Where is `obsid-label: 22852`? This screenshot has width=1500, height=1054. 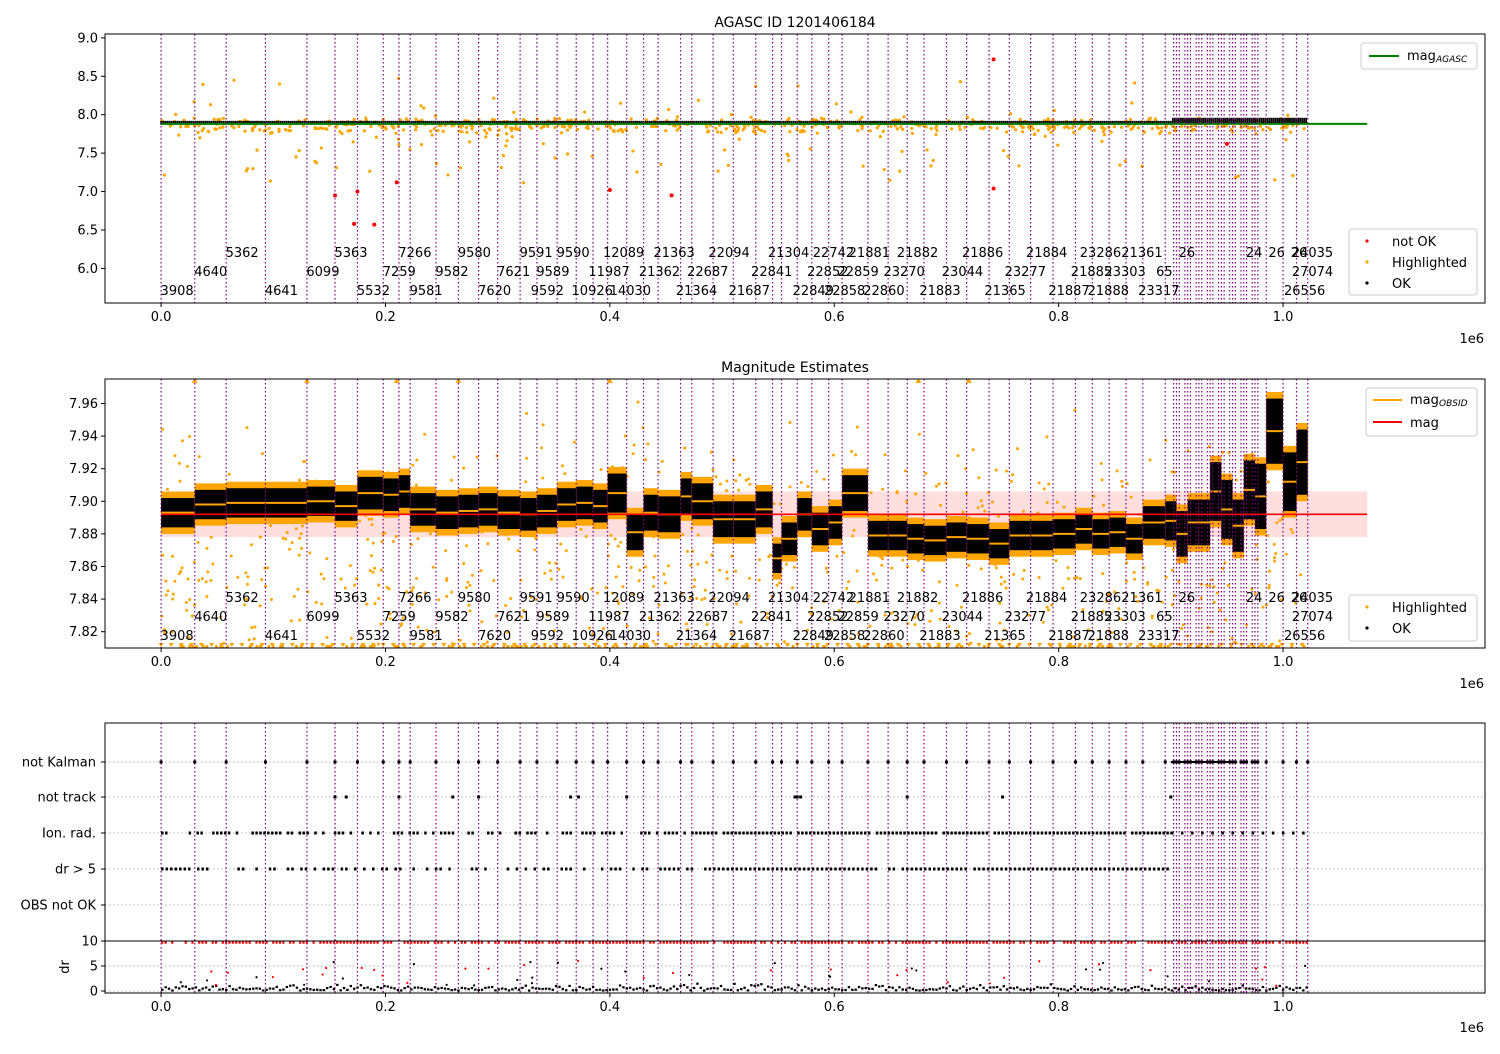 obsid-label: 22852 is located at coordinates (827, 272).